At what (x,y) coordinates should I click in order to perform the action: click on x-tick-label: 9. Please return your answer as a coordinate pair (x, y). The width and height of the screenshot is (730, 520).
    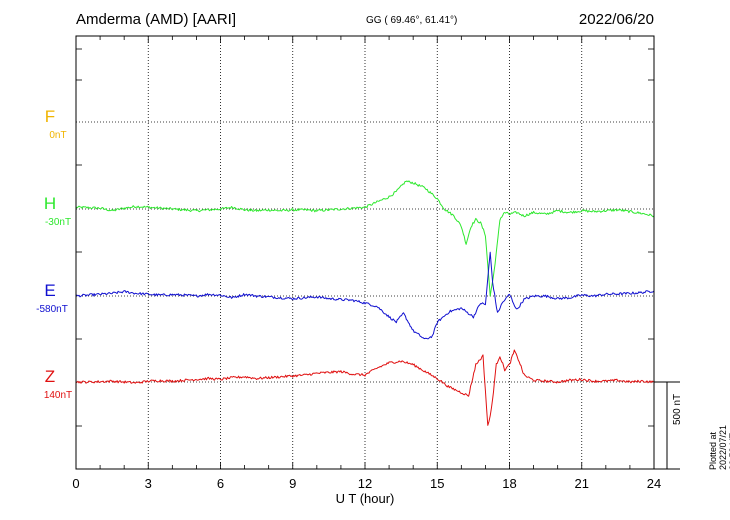
    Looking at the image, I should click on (293, 483).